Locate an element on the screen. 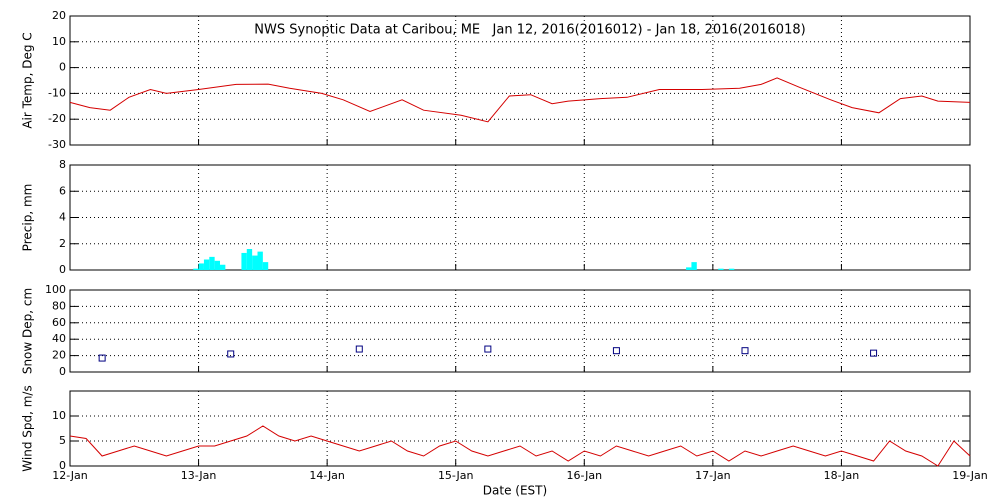 The width and height of the screenshot is (1000, 500). x-tick-label: 19-Jan is located at coordinates (970, 475).